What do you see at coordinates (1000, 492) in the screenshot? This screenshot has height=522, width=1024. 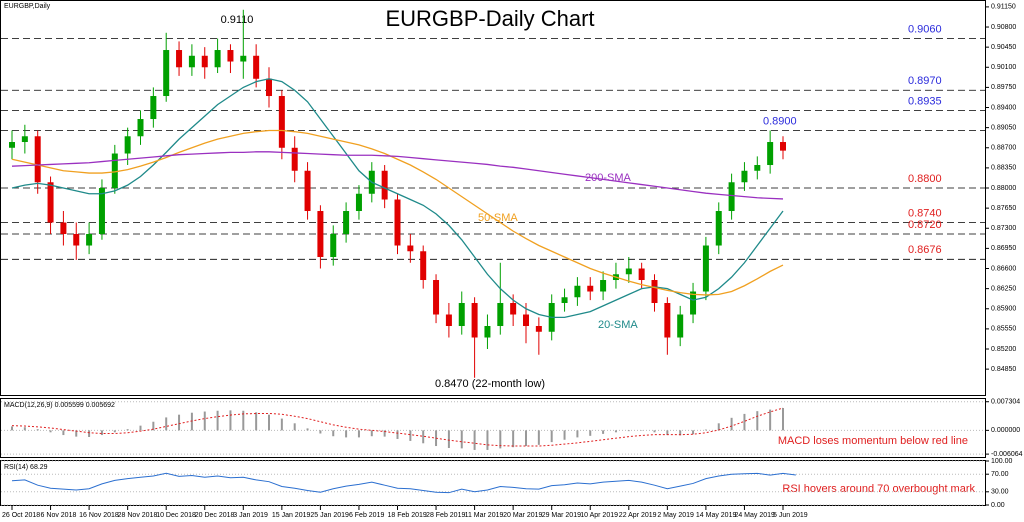 I see `y-tick-label: 30.00` at bounding box center [1000, 492].